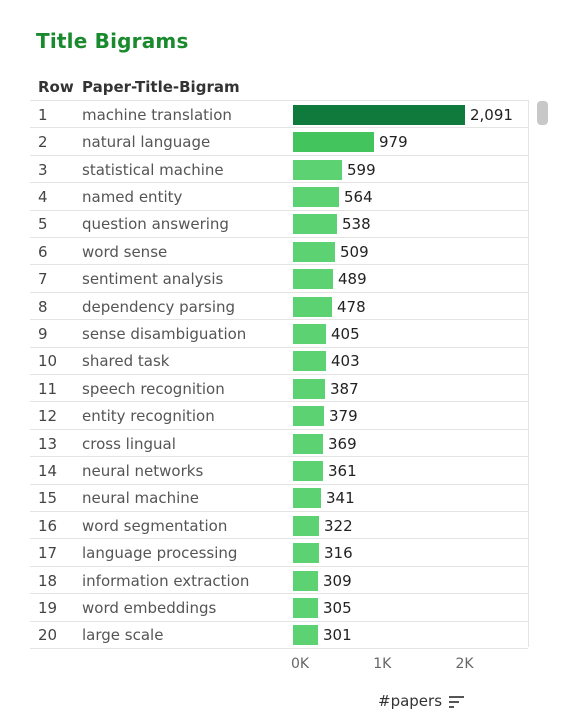 Image resolution: width=570 pixels, height=727 pixels. What do you see at coordinates (342, 443) in the screenshot?
I see `bar-value-label: 369` at bounding box center [342, 443].